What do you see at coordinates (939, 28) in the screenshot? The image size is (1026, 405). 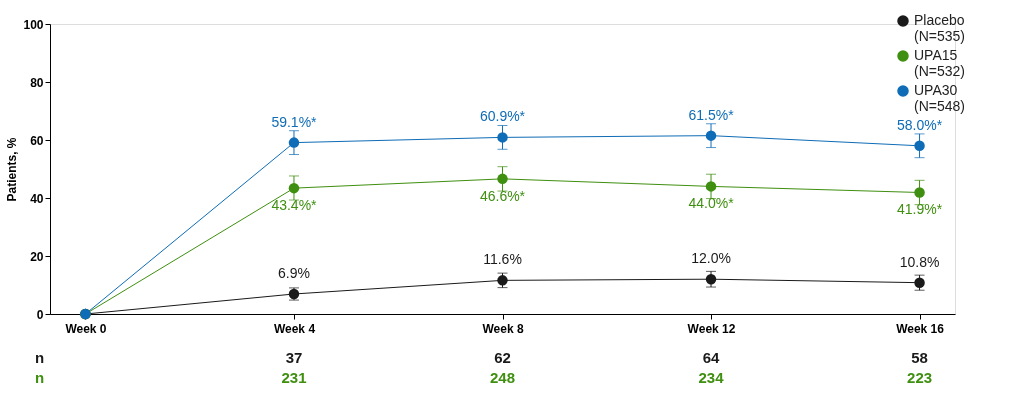 I see `legend-label: Placebo (N=535)` at bounding box center [939, 28].